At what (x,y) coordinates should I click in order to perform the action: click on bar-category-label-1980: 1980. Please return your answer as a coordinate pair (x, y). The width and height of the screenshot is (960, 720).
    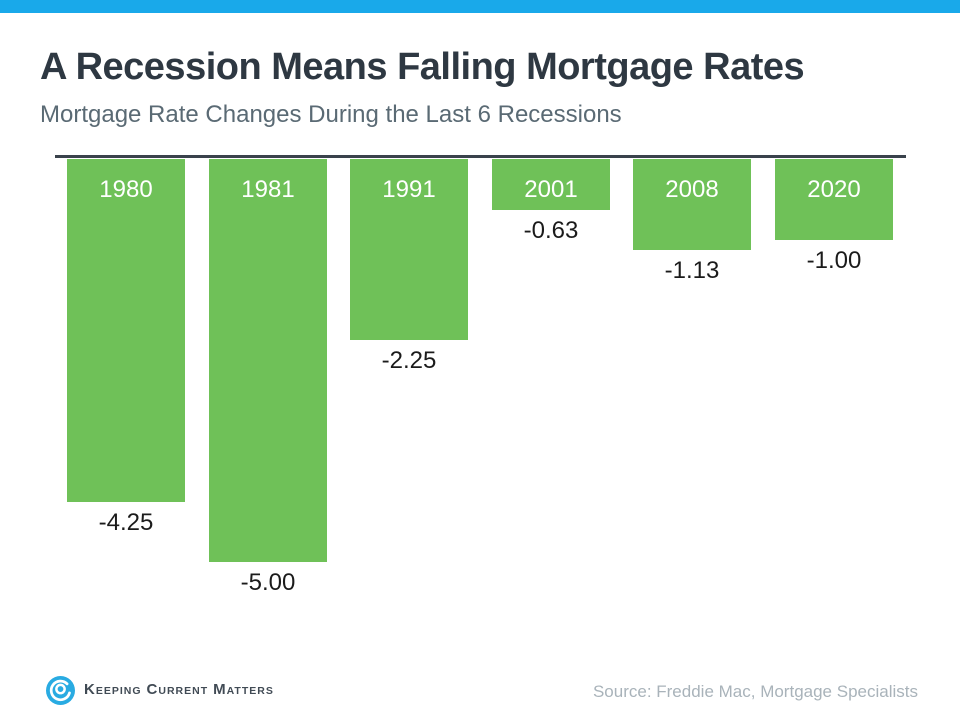
    Looking at the image, I should click on (126, 189).